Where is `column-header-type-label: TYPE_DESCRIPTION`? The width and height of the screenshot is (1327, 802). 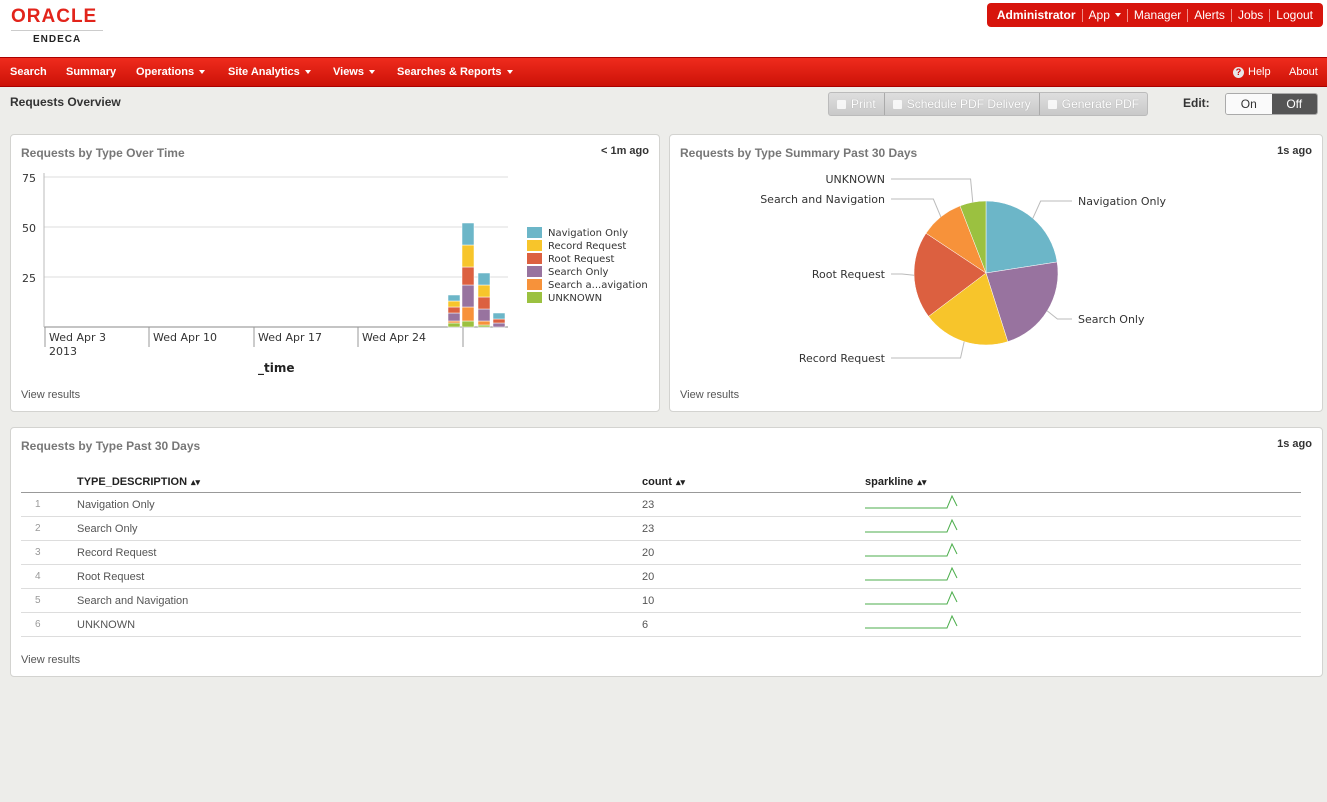 column-header-type-label: TYPE_DESCRIPTION is located at coordinates (132, 482).